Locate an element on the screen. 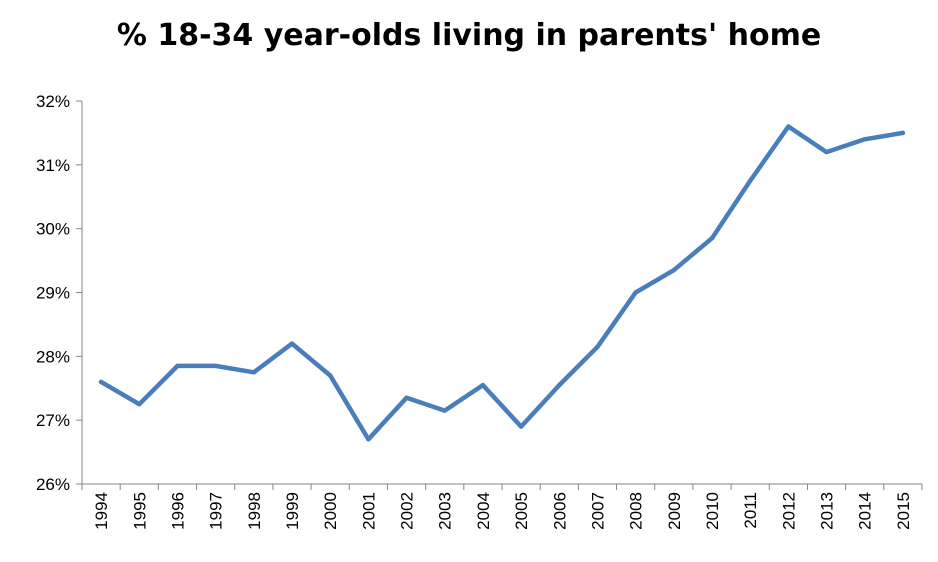  x-tick-label: 2006 is located at coordinates (559, 511).